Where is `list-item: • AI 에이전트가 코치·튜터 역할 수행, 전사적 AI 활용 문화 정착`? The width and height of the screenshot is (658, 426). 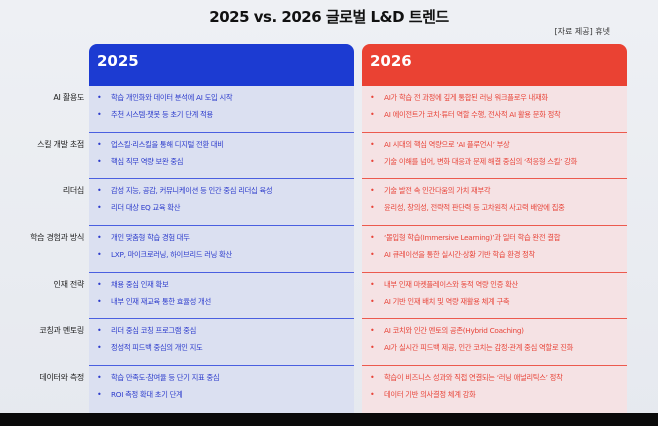
list-item: • AI 에이전트가 코치·튜터 역할 수행, 전사적 AI 활용 문화 정착 is located at coordinates (494, 117).